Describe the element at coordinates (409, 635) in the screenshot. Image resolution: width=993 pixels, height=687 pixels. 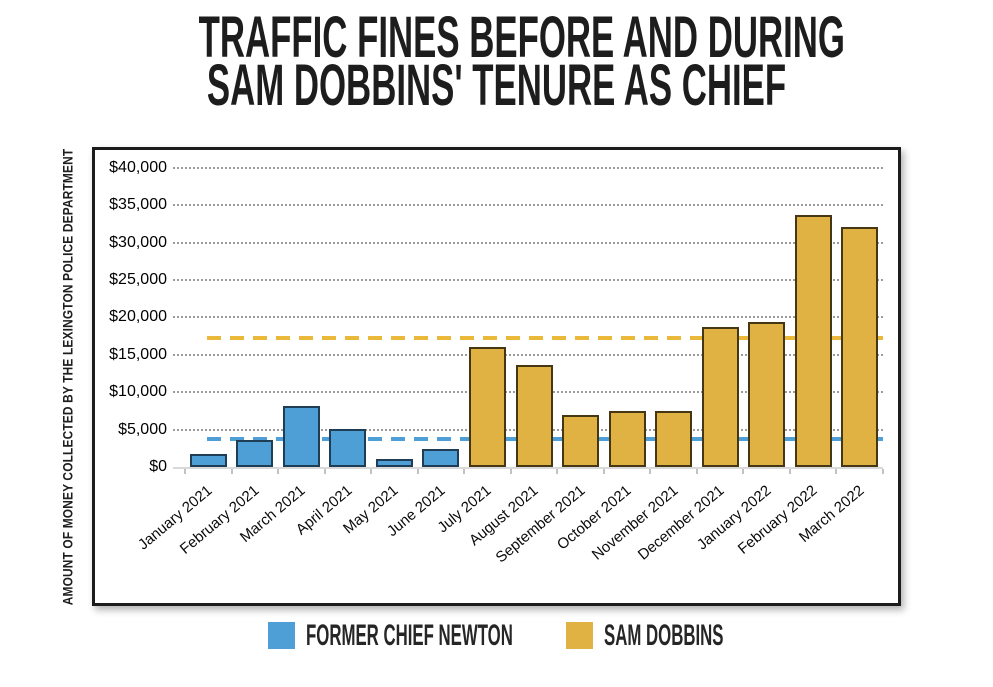
I see `legend-label-newton: FORMER CHIEF NEWTON` at that location.